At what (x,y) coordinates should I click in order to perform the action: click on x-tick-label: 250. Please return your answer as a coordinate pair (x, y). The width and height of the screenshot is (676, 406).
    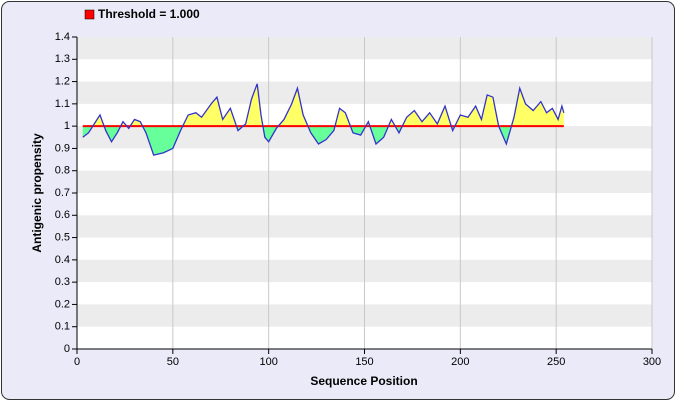
    Looking at the image, I should click on (556, 362).